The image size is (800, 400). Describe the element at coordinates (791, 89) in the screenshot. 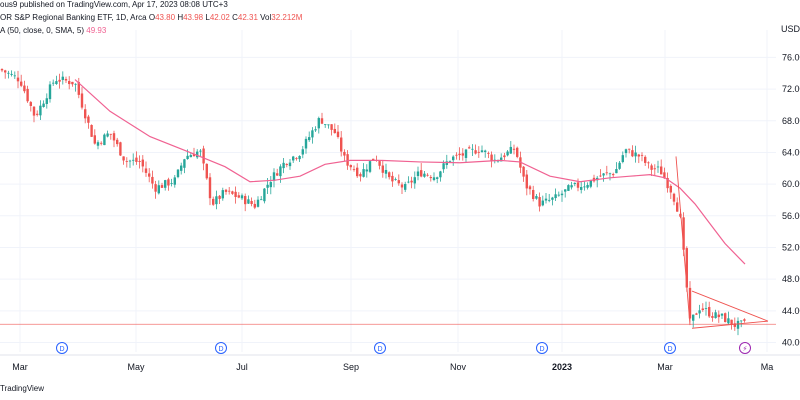

I see `y-tick-label: 72.00` at that location.